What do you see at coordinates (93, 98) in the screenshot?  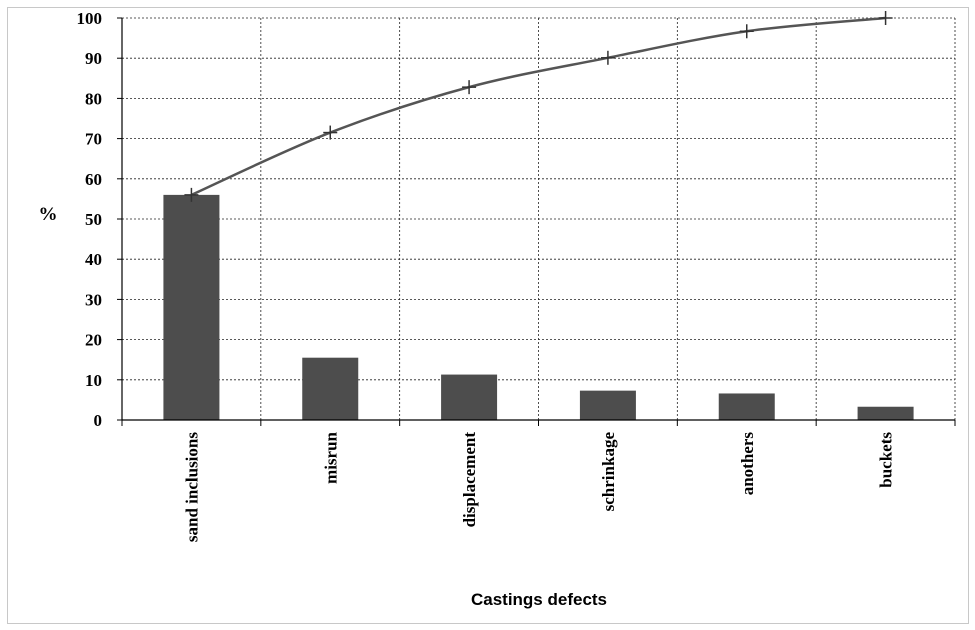 I see `y-tick-label: 80` at bounding box center [93, 98].